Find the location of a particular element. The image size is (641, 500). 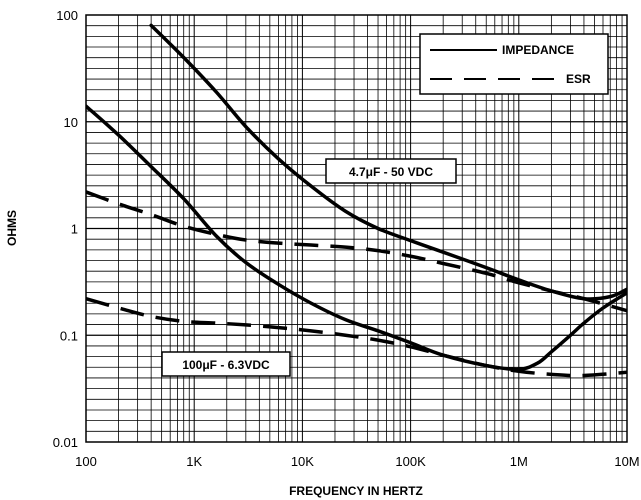

annotation-100uf-box is located at coordinates (226, 364).